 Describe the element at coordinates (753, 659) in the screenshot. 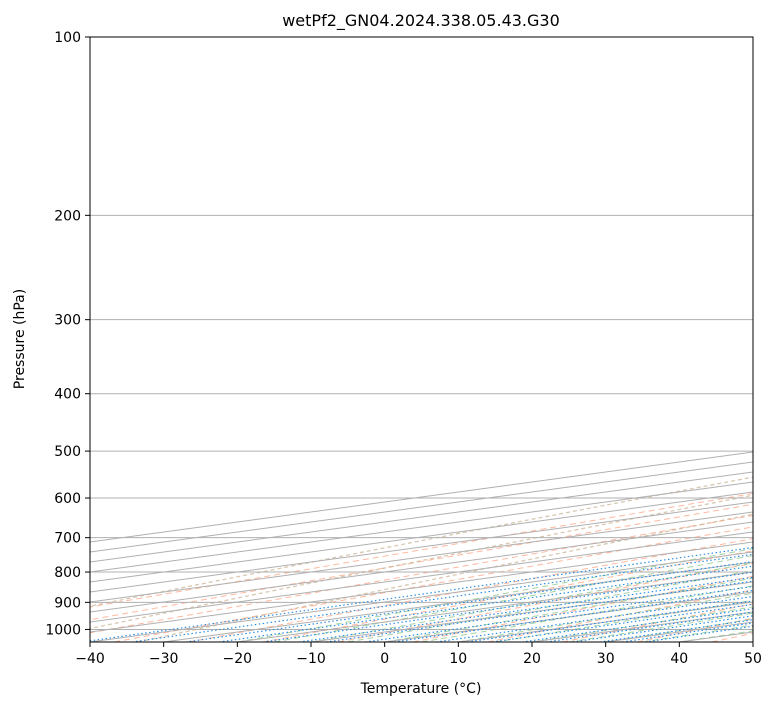

I see `x-tick-label: 50` at that location.